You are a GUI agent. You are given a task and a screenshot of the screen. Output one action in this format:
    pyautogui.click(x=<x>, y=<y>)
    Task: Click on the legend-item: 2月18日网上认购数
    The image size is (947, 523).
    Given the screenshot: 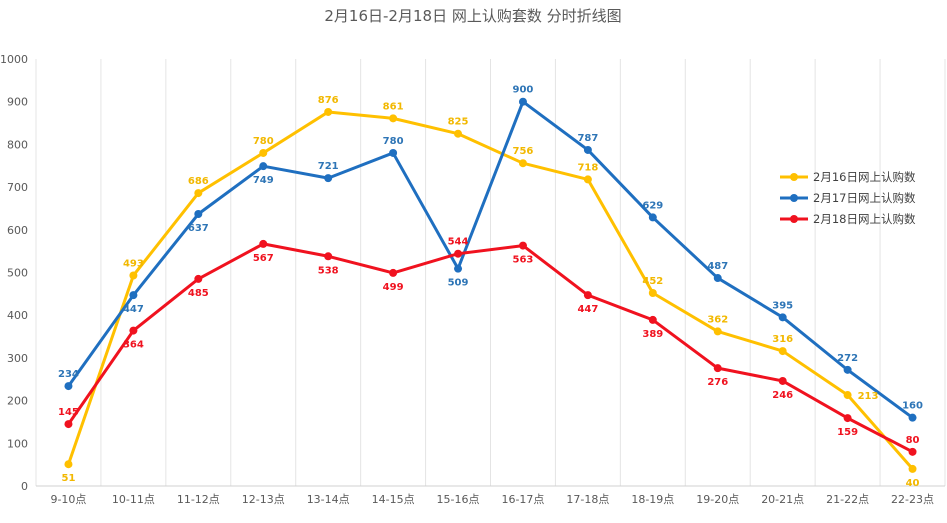 What is the action you would take?
    pyautogui.click(x=848, y=219)
    